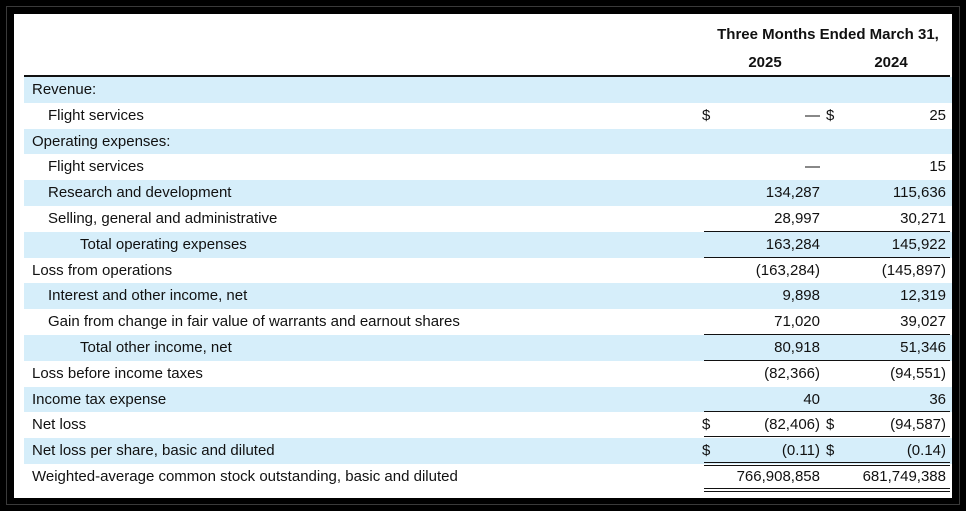 This screenshot has width=966, height=511. Describe the element at coordinates (923, 347) in the screenshot. I see `value-2024: 51,346` at that location.